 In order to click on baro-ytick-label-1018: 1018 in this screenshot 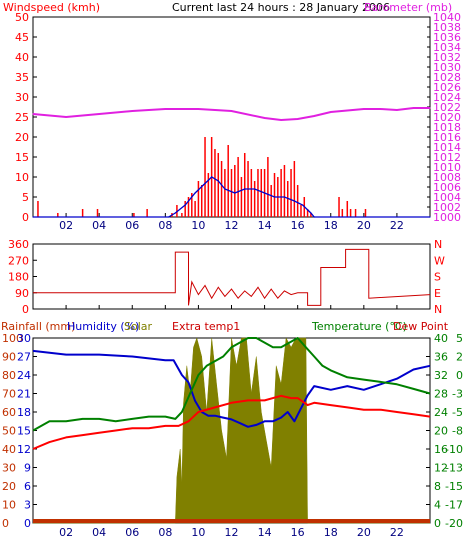, I will do `click(447, 127)`.